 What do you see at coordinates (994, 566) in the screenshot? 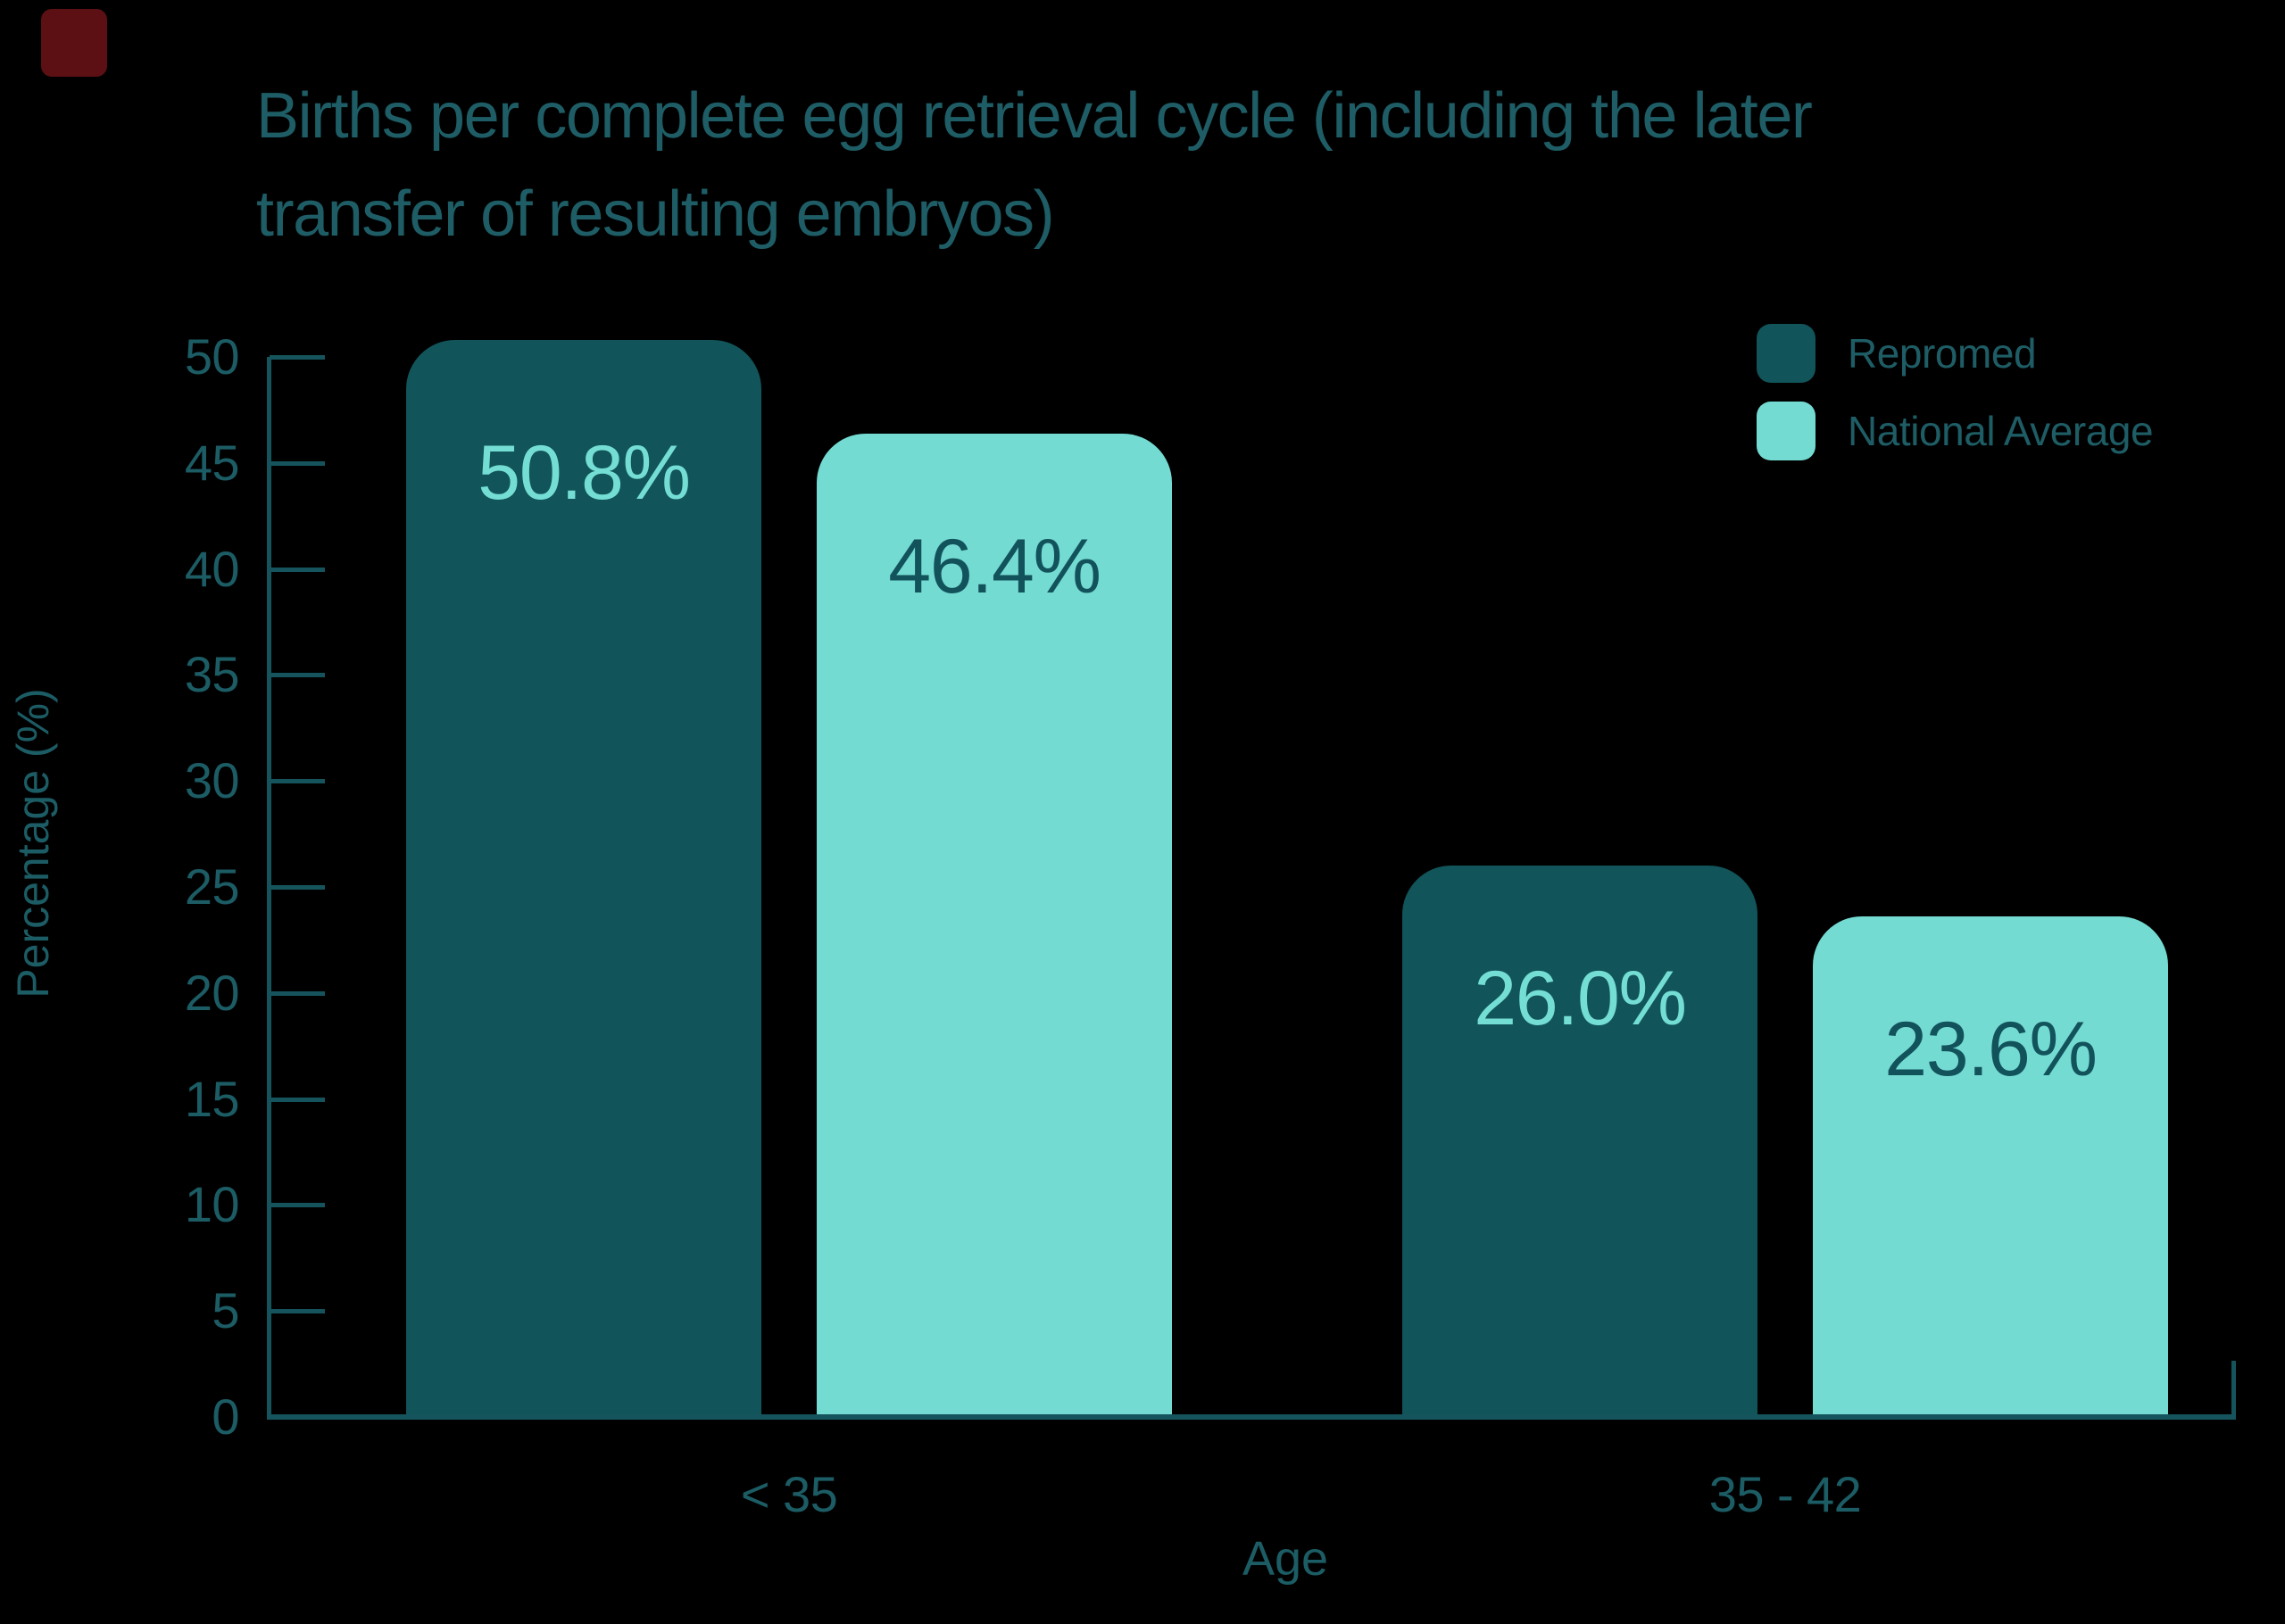
I see `bar-value-label: 46.4%` at bounding box center [994, 566].